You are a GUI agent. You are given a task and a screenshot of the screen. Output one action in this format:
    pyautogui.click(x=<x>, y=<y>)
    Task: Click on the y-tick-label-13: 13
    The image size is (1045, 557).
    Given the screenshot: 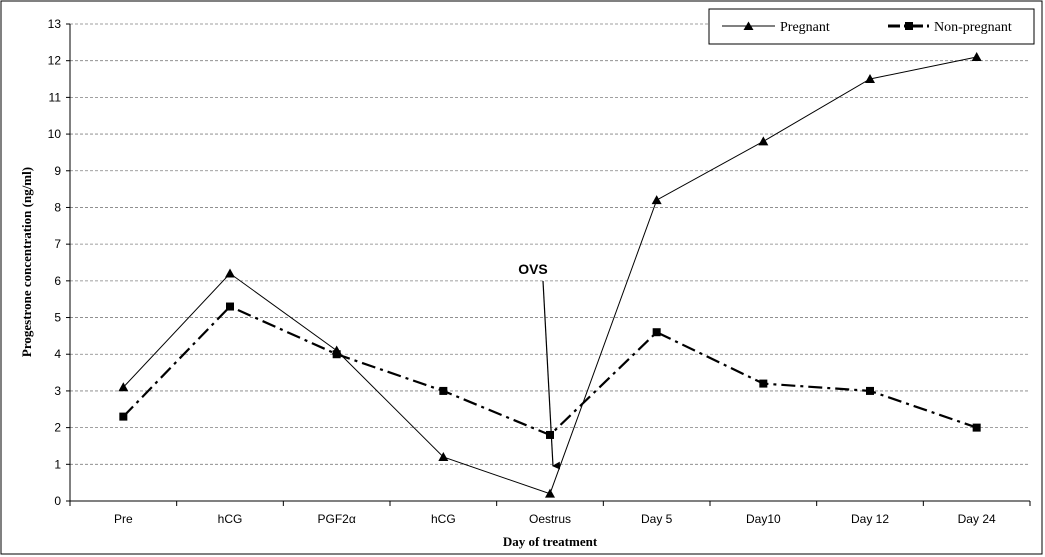 What is the action you would take?
    pyautogui.click(x=55, y=24)
    